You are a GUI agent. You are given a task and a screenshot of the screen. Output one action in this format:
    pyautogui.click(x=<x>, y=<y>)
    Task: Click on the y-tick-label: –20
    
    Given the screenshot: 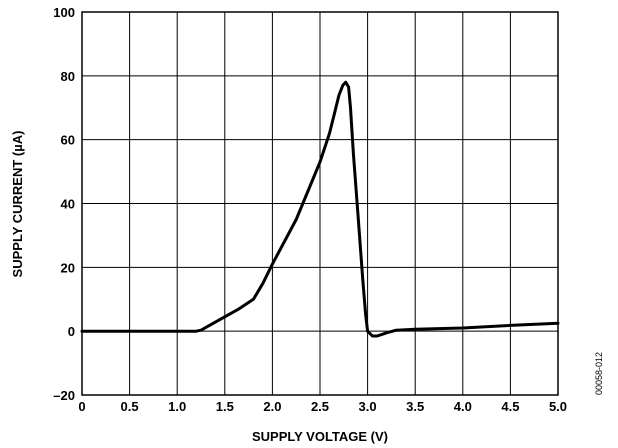 What is the action you would take?
    pyautogui.click(x=64, y=395)
    